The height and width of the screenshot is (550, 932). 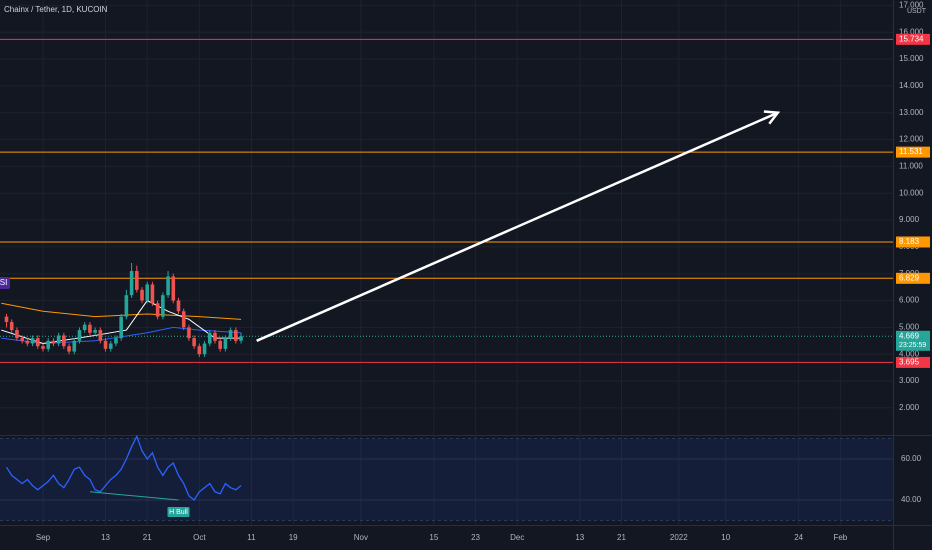 I want to click on divergence-label: H Bull, so click(x=178, y=512).